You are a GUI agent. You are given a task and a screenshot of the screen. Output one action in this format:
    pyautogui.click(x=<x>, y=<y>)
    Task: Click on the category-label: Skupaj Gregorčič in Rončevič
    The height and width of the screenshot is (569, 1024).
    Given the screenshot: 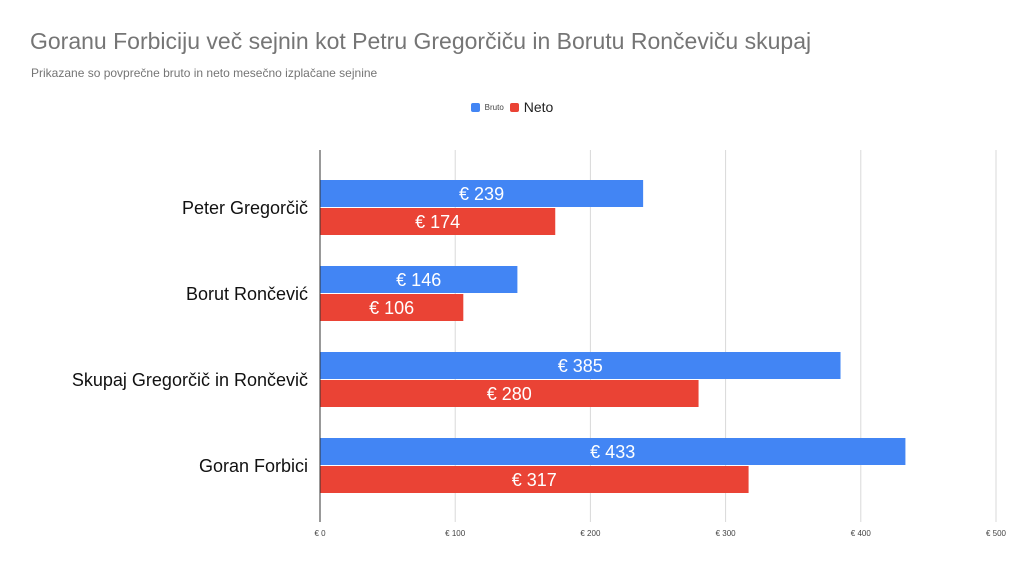 What is the action you would take?
    pyautogui.click(x=190, y=380)
    